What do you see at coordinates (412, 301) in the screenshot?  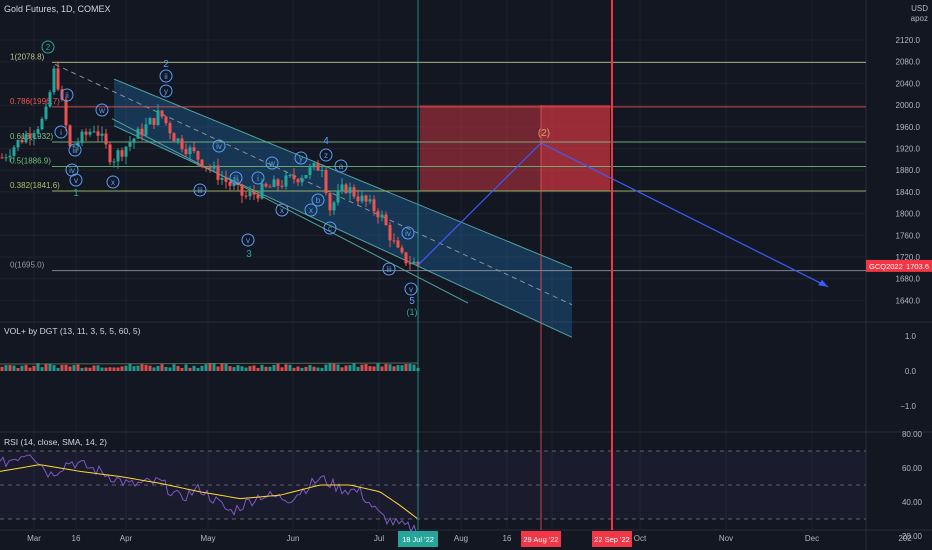 I see `wave-label: 5` at bounding box center [412, 301].